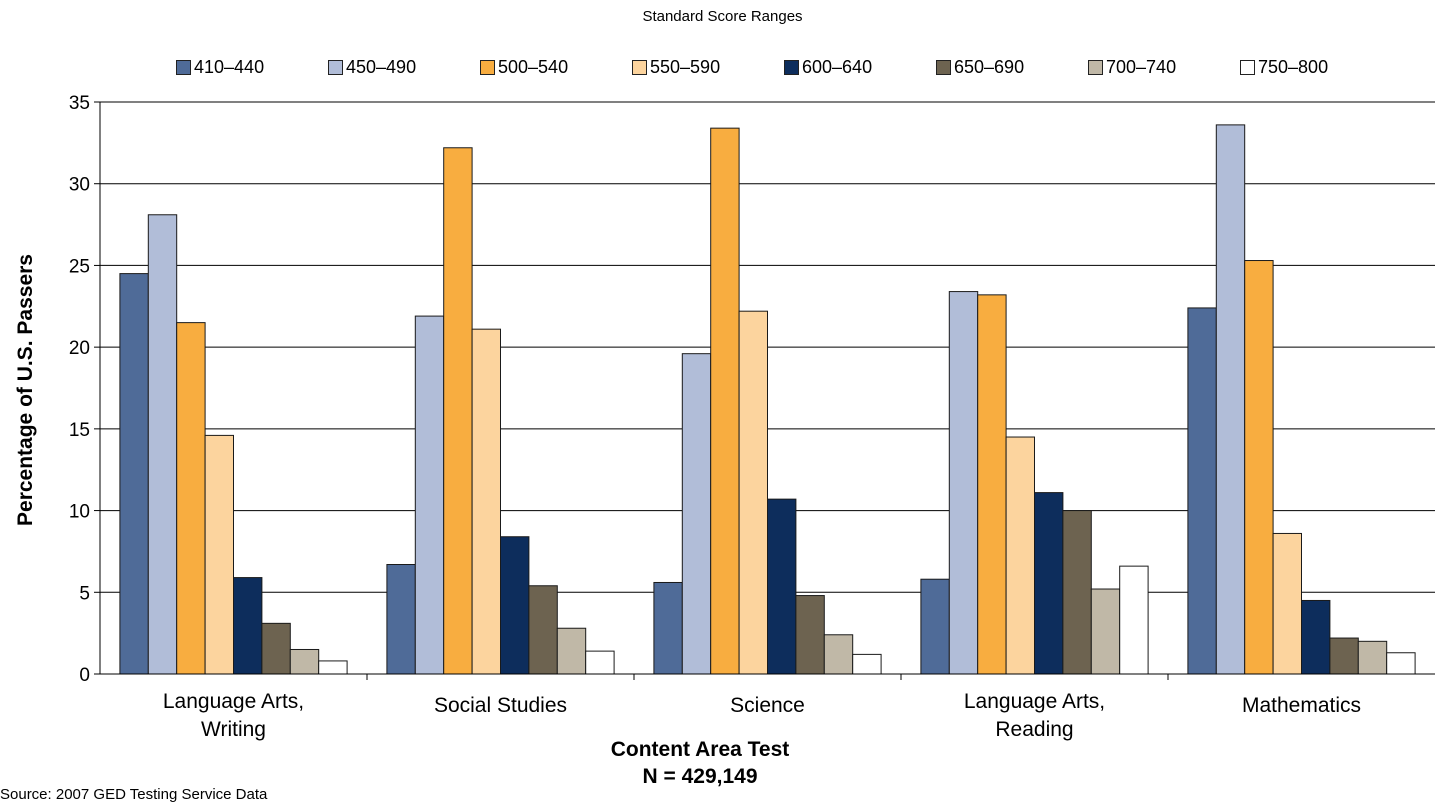  I want to click on y-tick-label: 5, so click(84, 593).